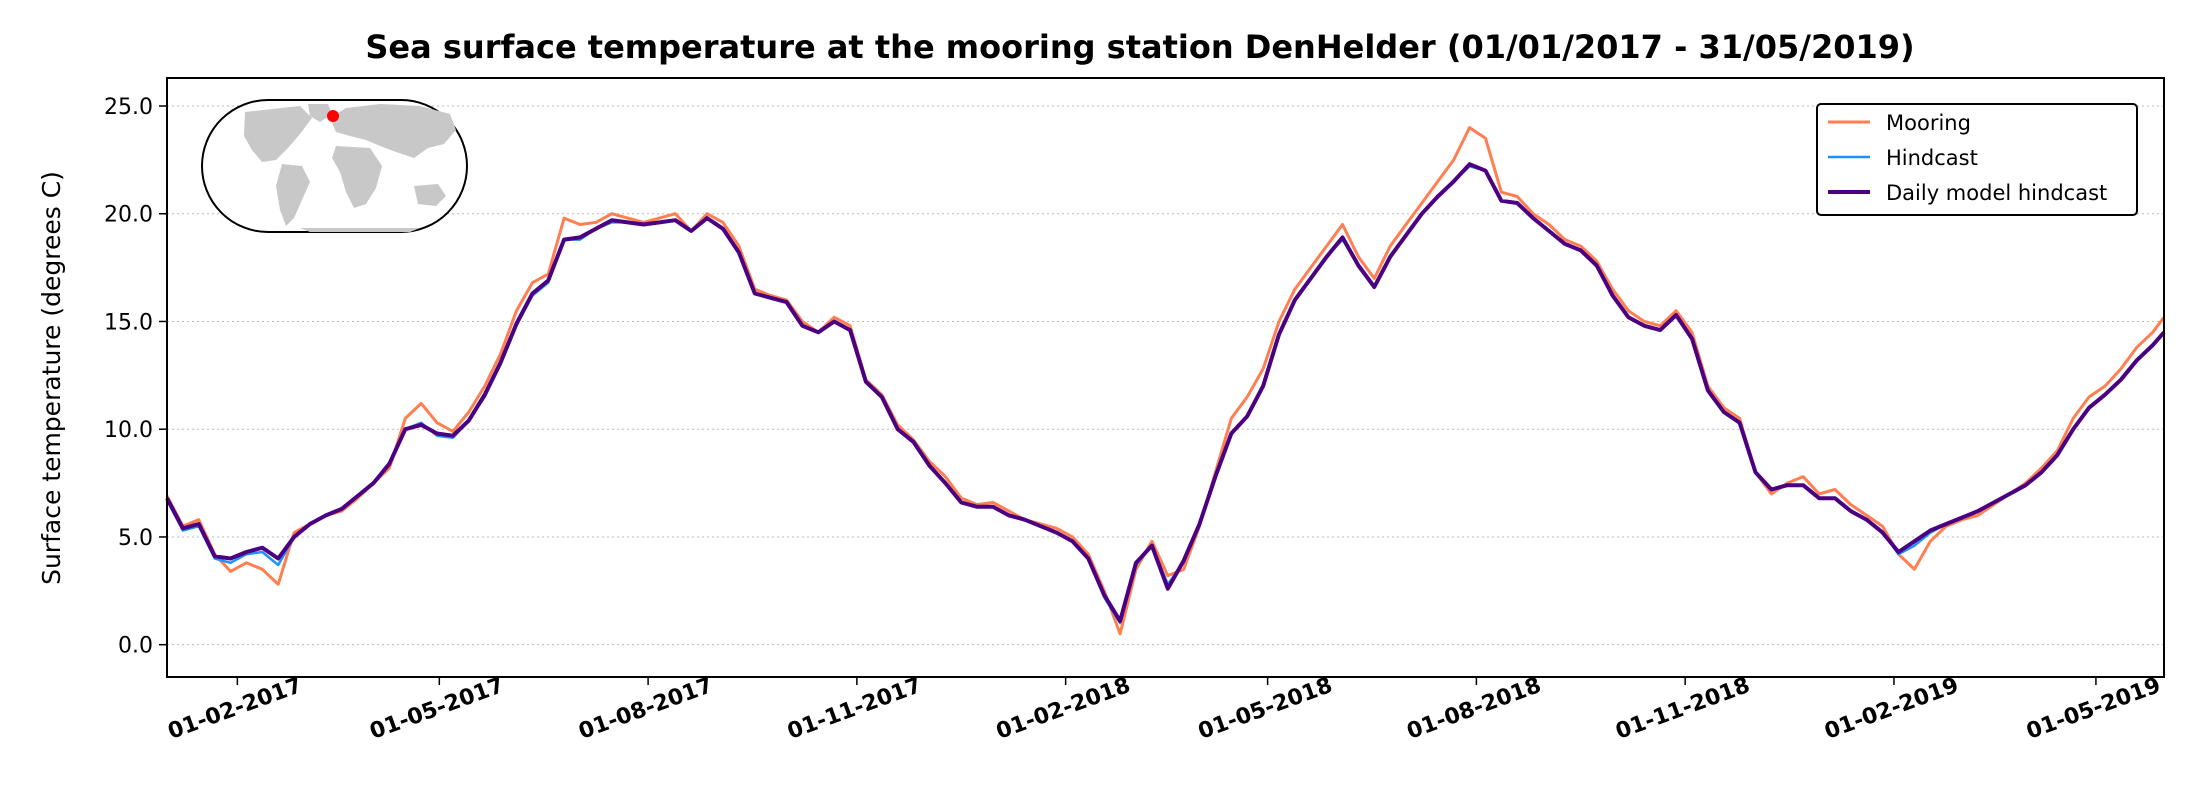 The width and height of the screenshot is (2200, 800). I want to click on greenland-shape, so click(320, 113).